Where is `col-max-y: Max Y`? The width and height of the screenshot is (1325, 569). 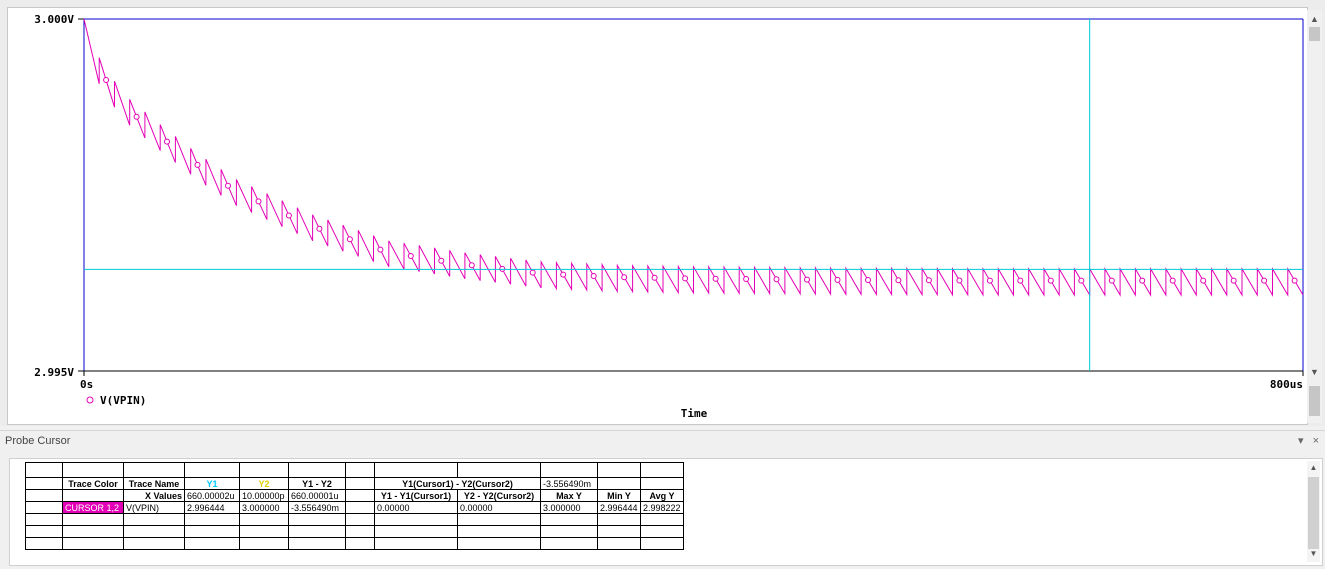 col-max-y: Max Y is located at coordinates (569, 495).